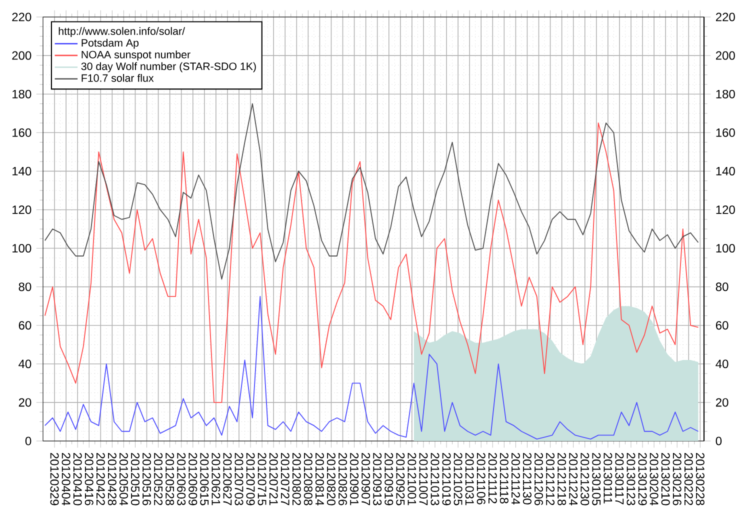  I want to click on x-tick-label: 20120522, so click(158, 479).